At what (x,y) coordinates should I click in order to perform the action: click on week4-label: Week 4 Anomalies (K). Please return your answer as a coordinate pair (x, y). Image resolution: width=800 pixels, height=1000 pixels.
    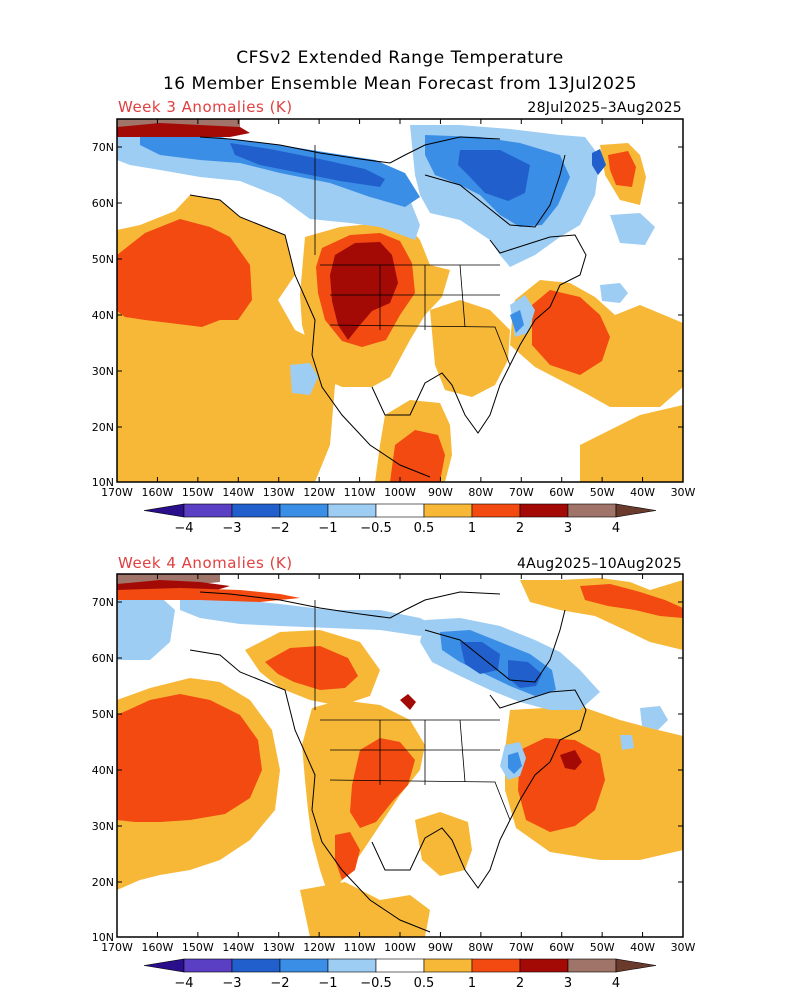
    Looking at the image, I should click on (205, 563).